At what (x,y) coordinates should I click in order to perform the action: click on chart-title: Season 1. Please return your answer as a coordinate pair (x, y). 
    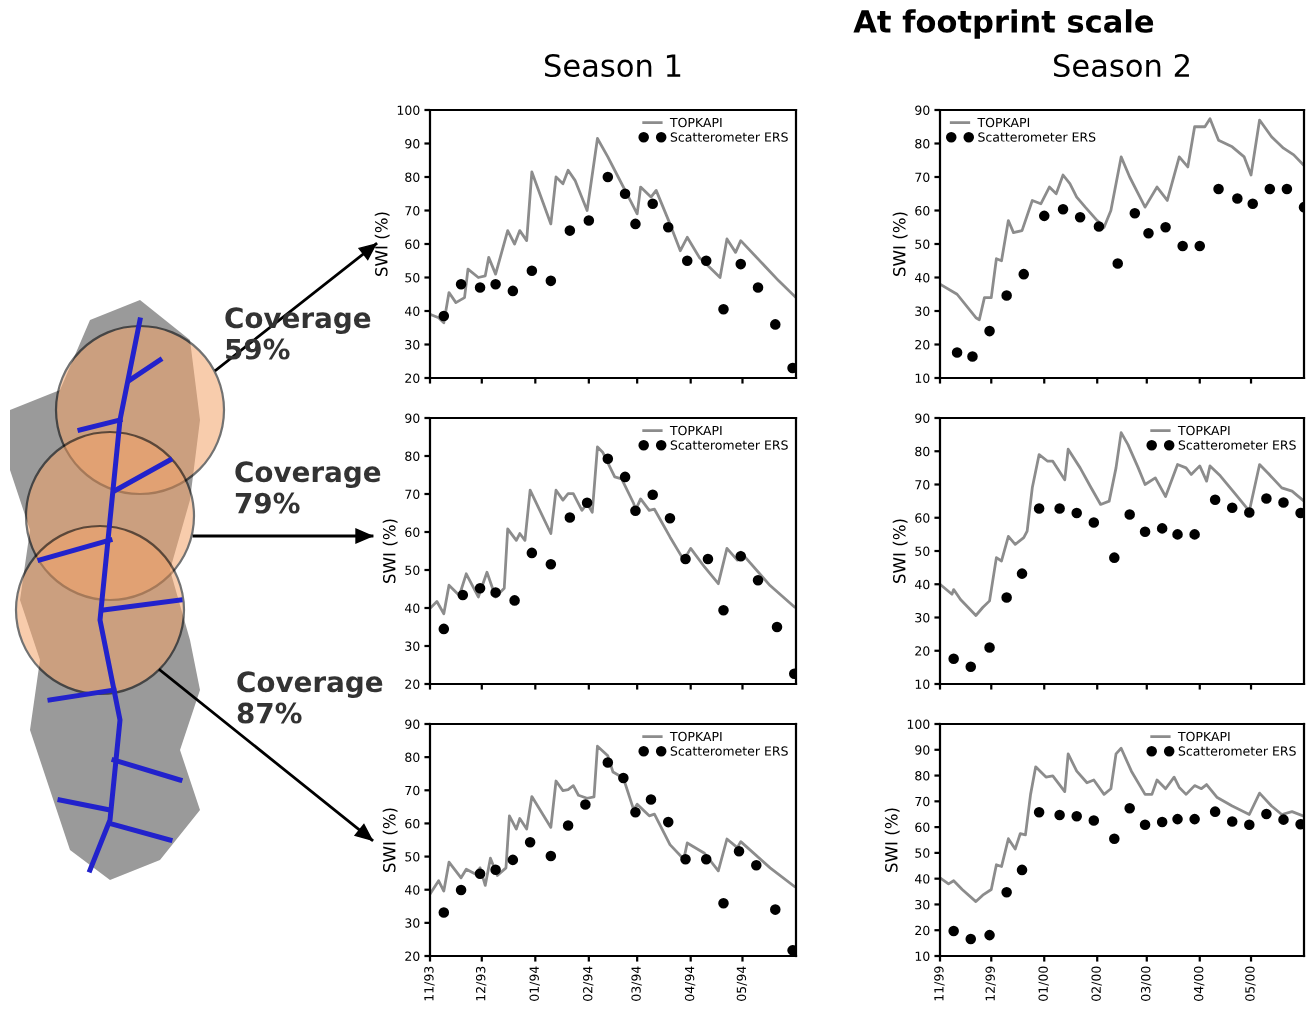
    Looking at the image, I should click on (612, 65).